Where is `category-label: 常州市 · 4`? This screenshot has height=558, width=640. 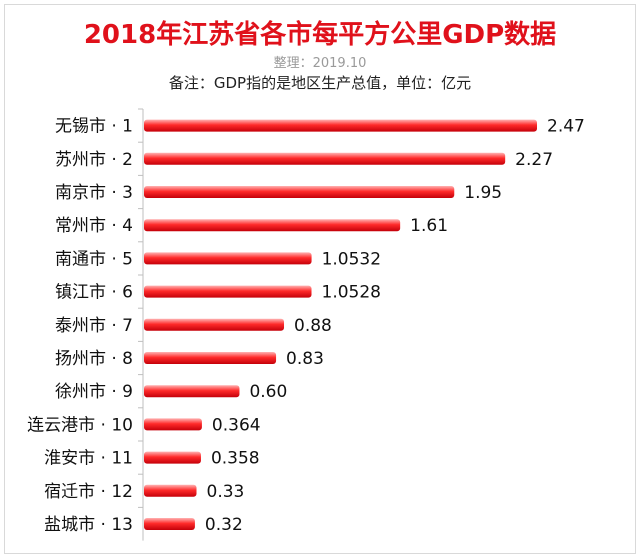 category-label: 常州市 · 4 is located at coordinates (94, 226).